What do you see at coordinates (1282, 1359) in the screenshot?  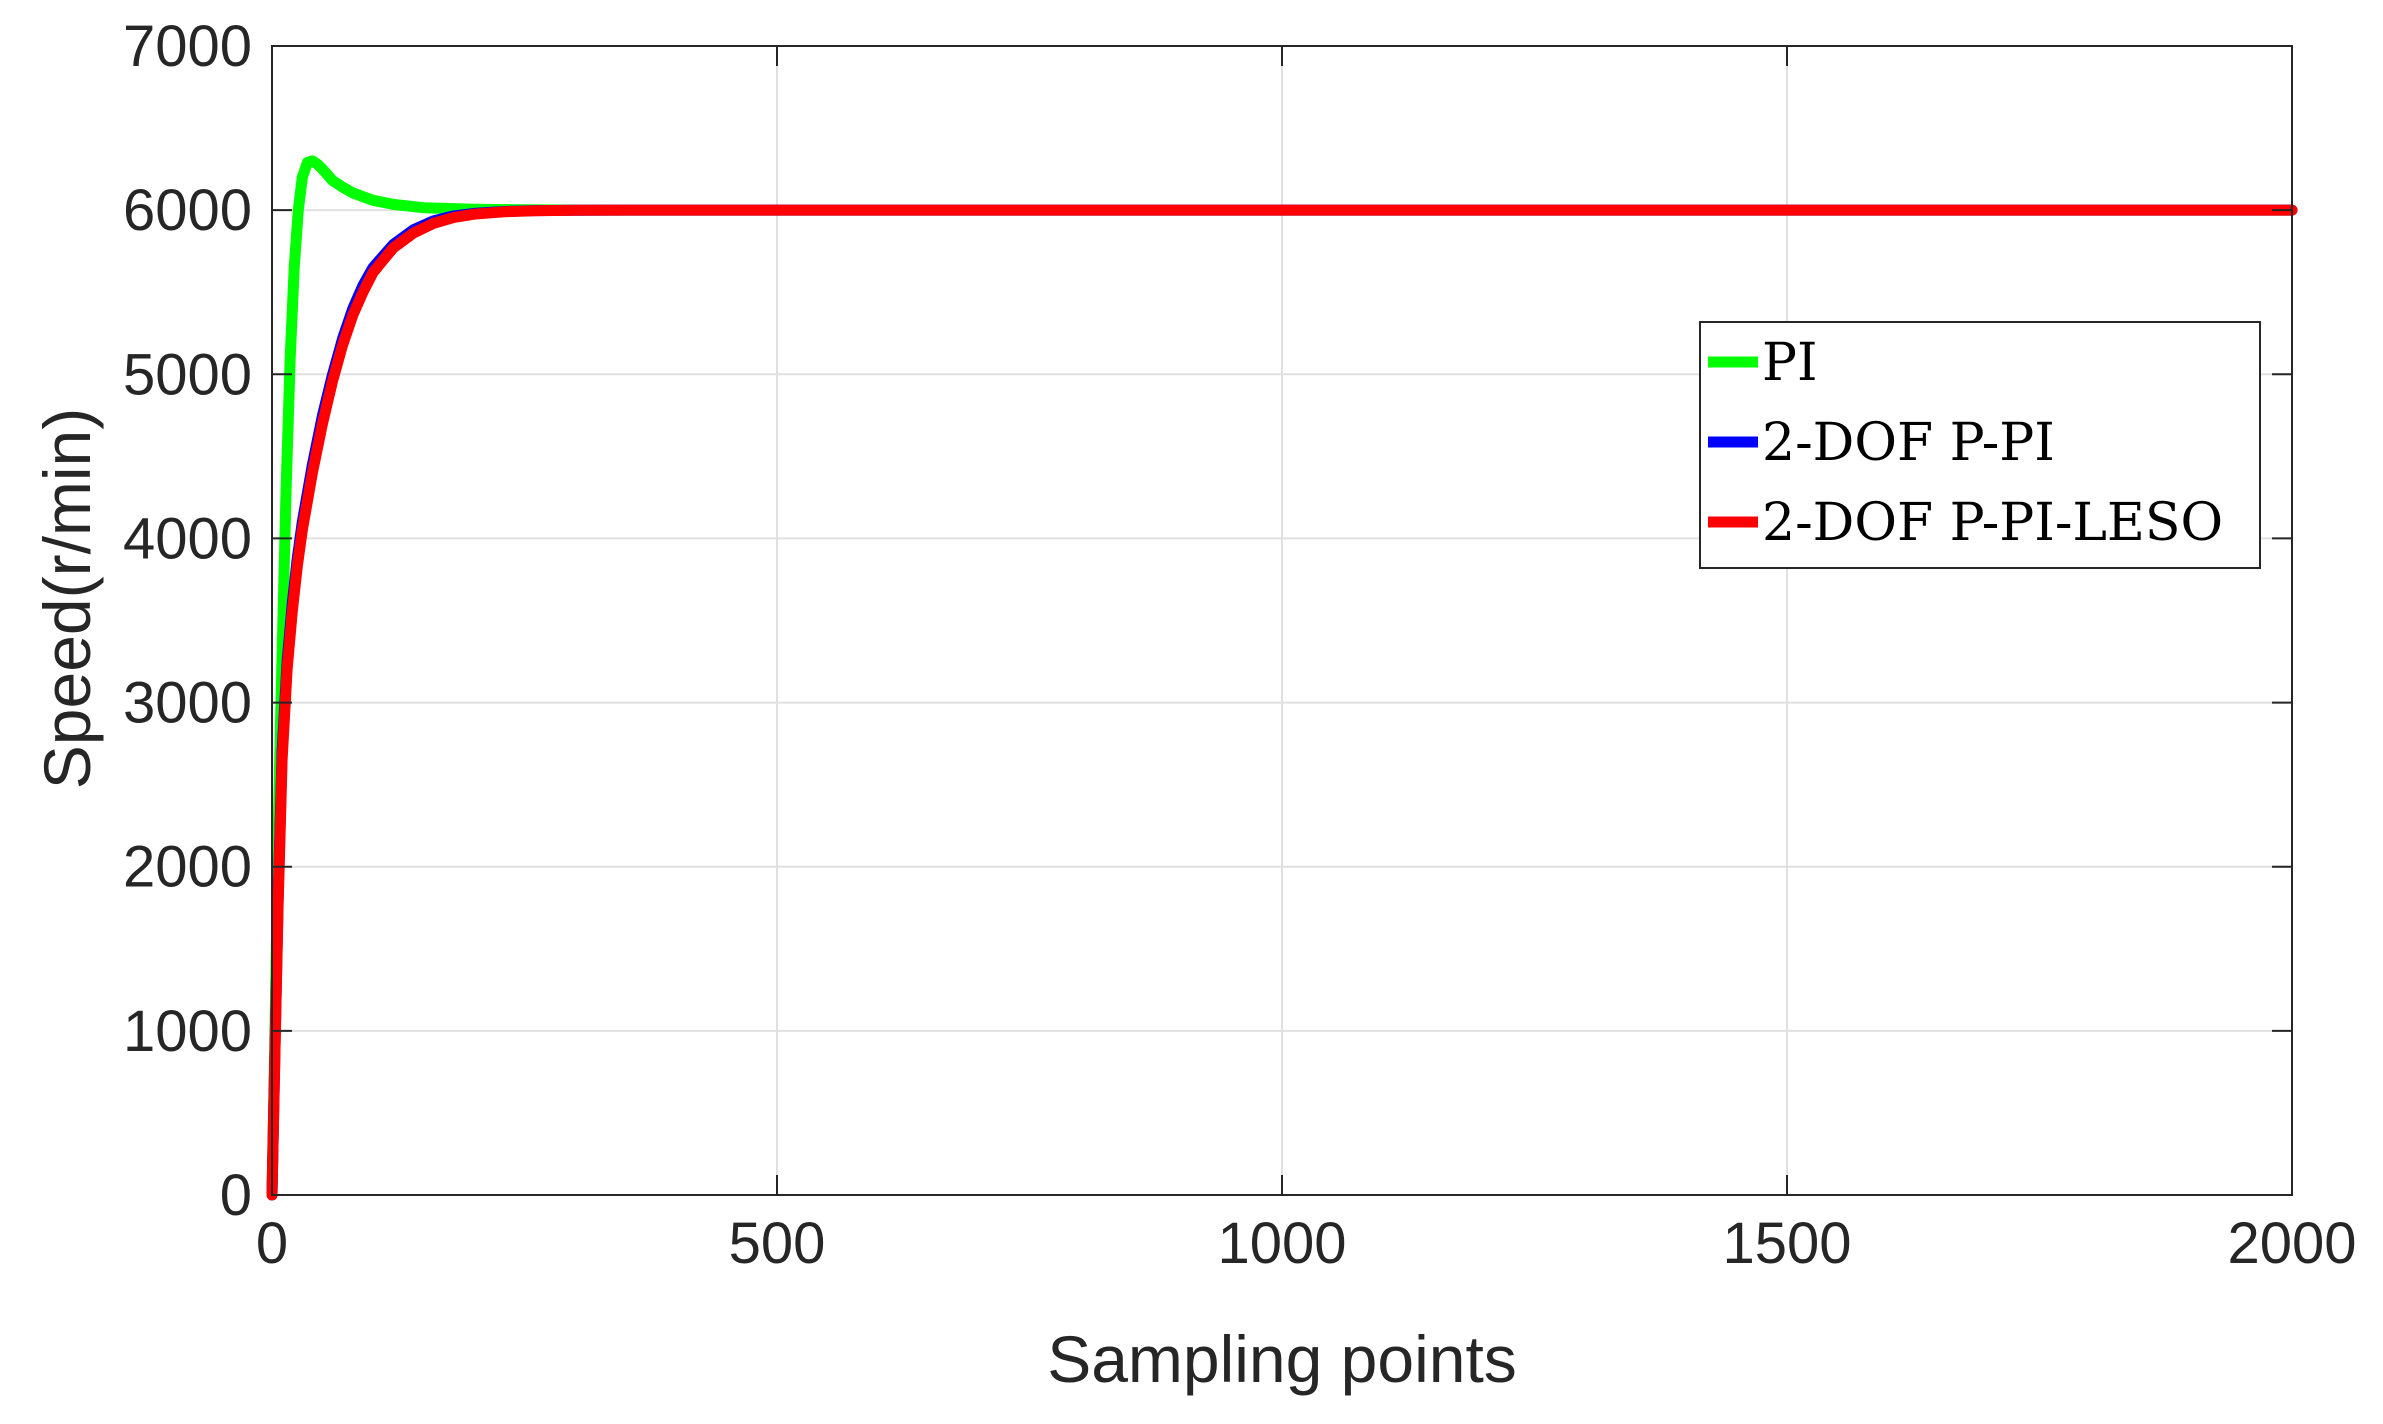 I see `x-axis-title: Sampling points` at bounding box center [1282, 1359].